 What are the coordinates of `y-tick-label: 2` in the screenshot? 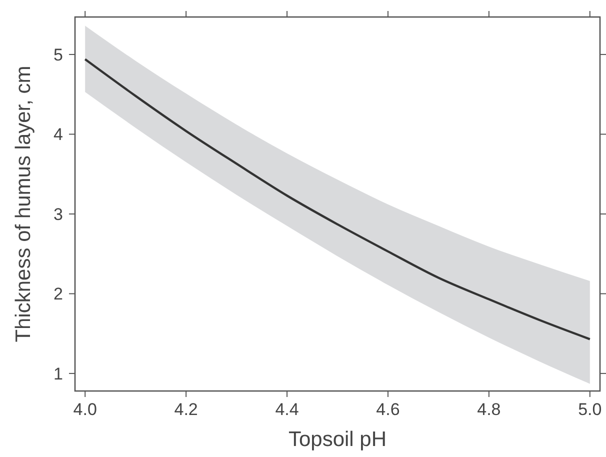 It's located at (58, 294).